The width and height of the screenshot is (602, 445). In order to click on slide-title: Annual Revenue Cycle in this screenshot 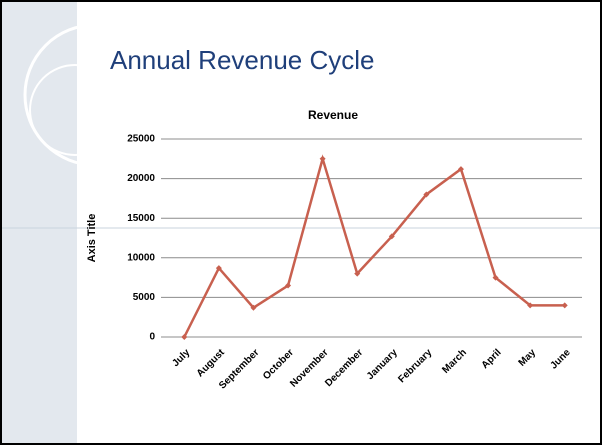, I will do `click(242, 60)`.